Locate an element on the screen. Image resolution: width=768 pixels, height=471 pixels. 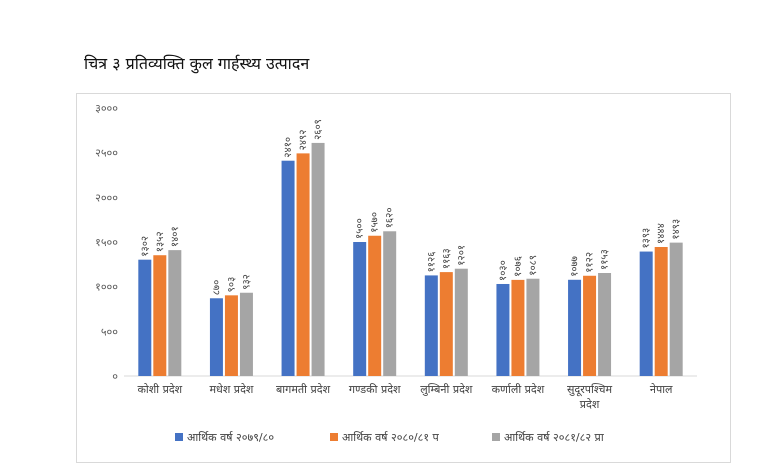
data-label: ११२२ is located at coordinates (590, 262).